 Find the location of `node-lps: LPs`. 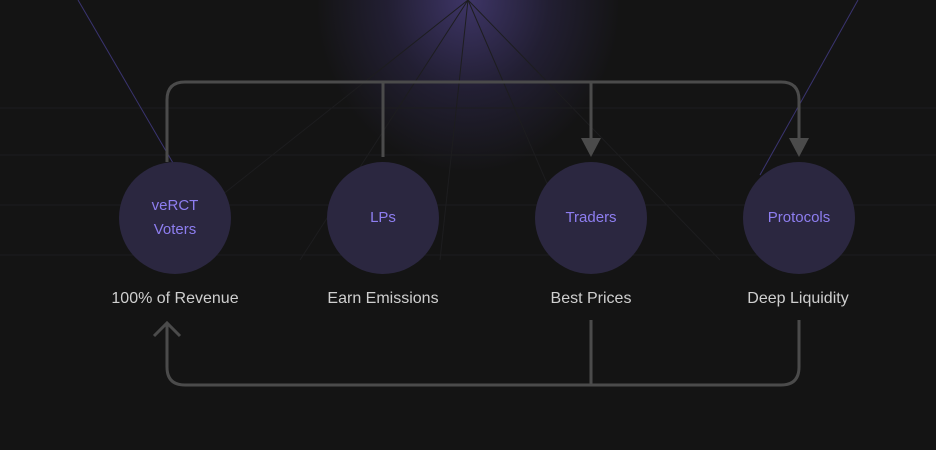

node-lps: LPs is located at coordinates (383, 218).